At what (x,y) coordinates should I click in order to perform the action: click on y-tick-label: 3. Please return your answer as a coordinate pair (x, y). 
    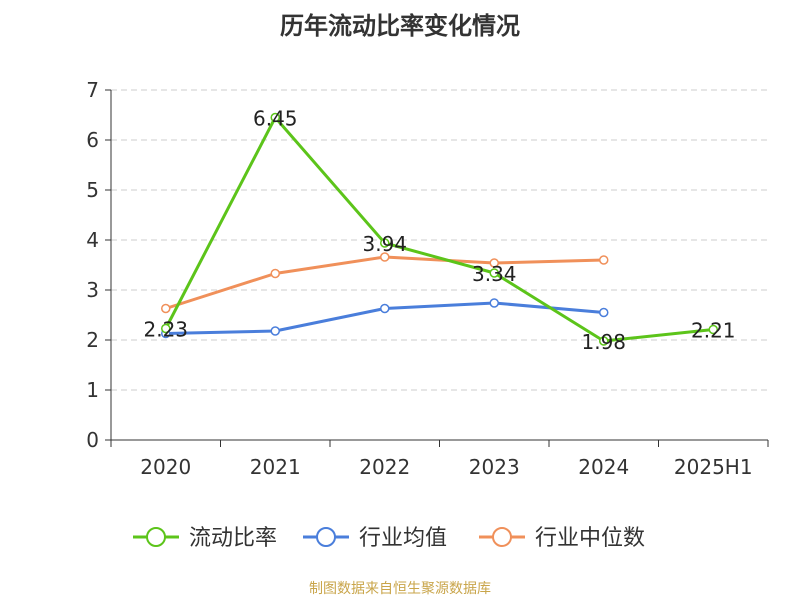
    Looking at the image, I should click on (92, 290).